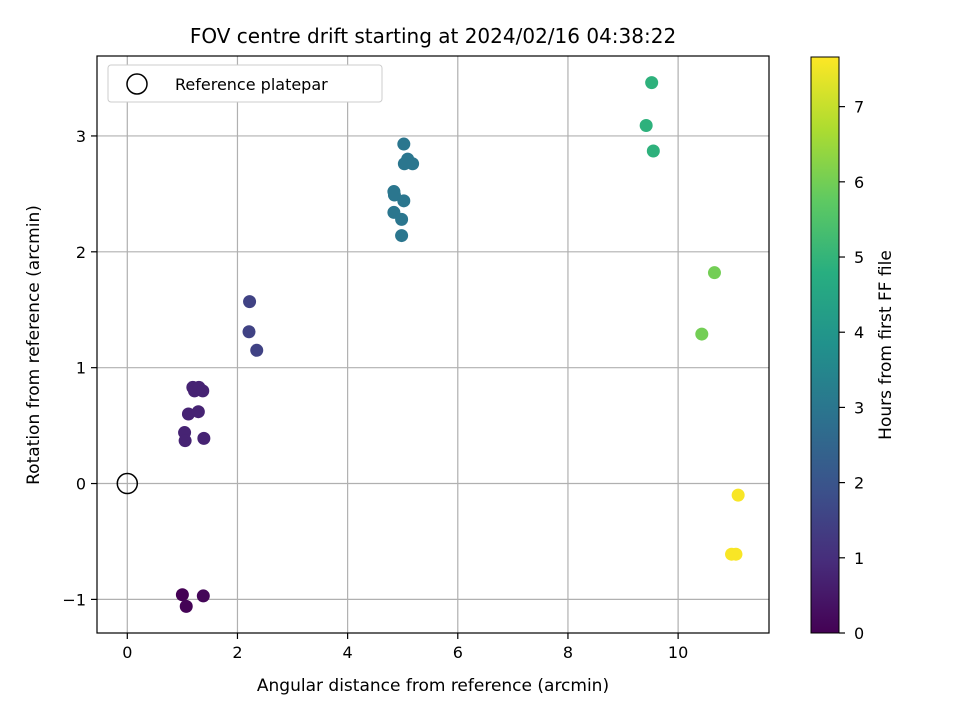 This screenshot has height=720, width=960. I want to click on y-tick-label: −1, so click(74, 599).